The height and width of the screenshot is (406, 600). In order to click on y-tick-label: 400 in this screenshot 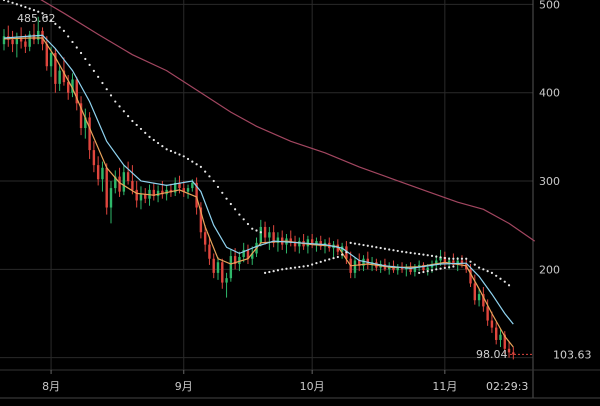, I will do `click(549, 93)`.